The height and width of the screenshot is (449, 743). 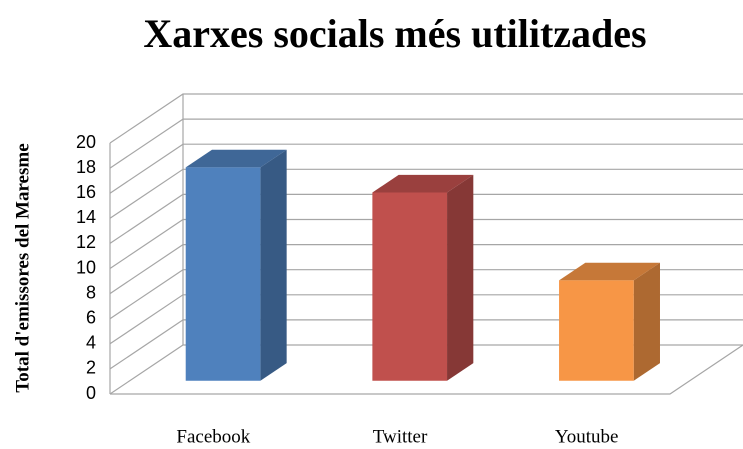 I want to click on y-tick-label: 18, so click(x=86, y=167).